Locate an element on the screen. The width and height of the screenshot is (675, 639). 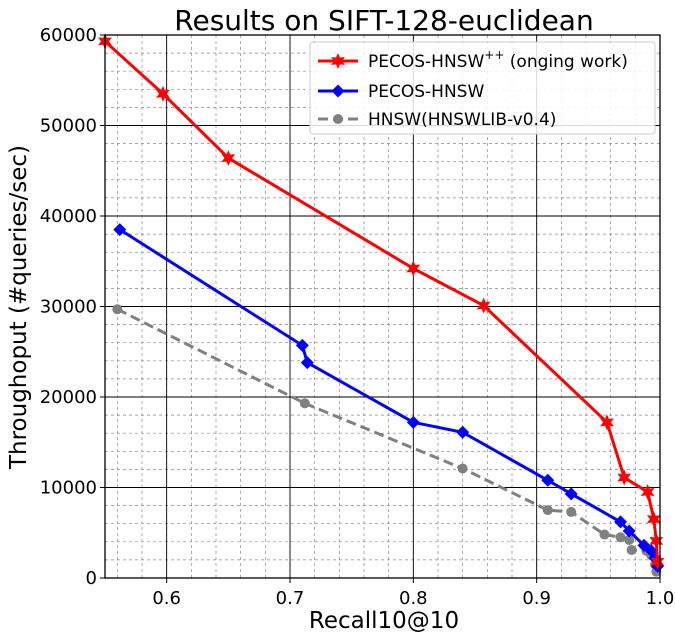
legend-box is located at coordinates (482, 88).